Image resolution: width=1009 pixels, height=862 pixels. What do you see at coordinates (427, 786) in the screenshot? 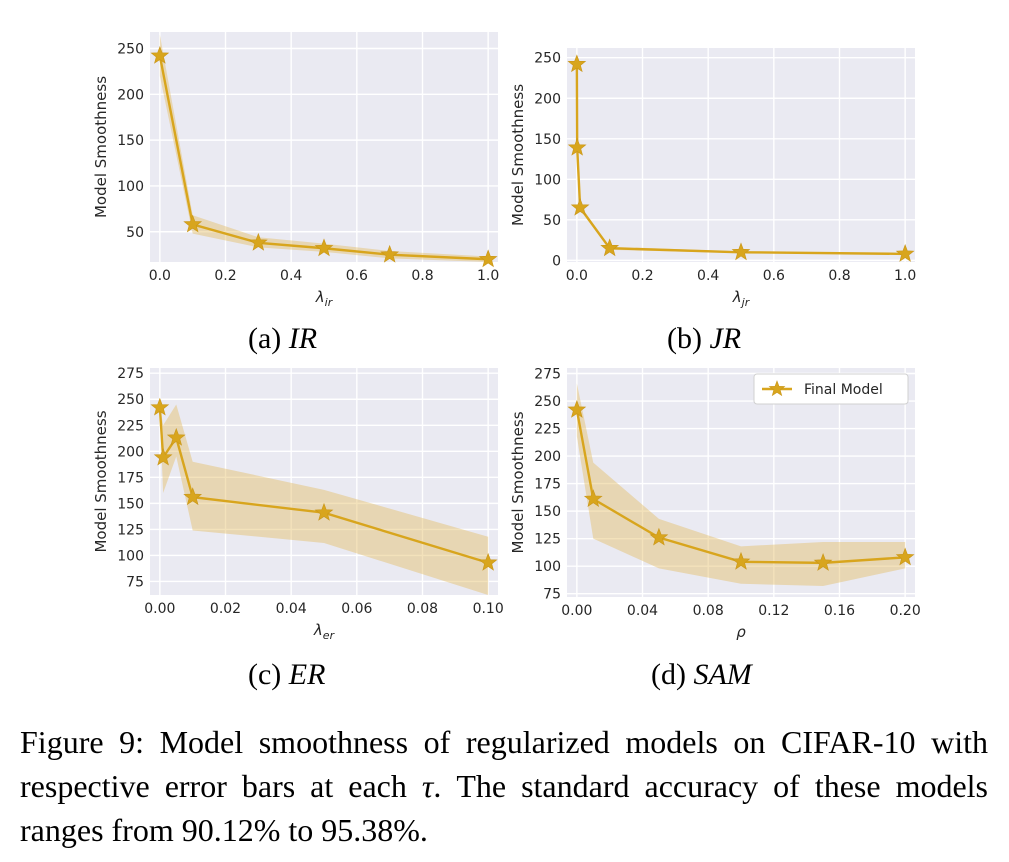
I see `figure-caption-symbol: τ` at bounding box center [427, 786].